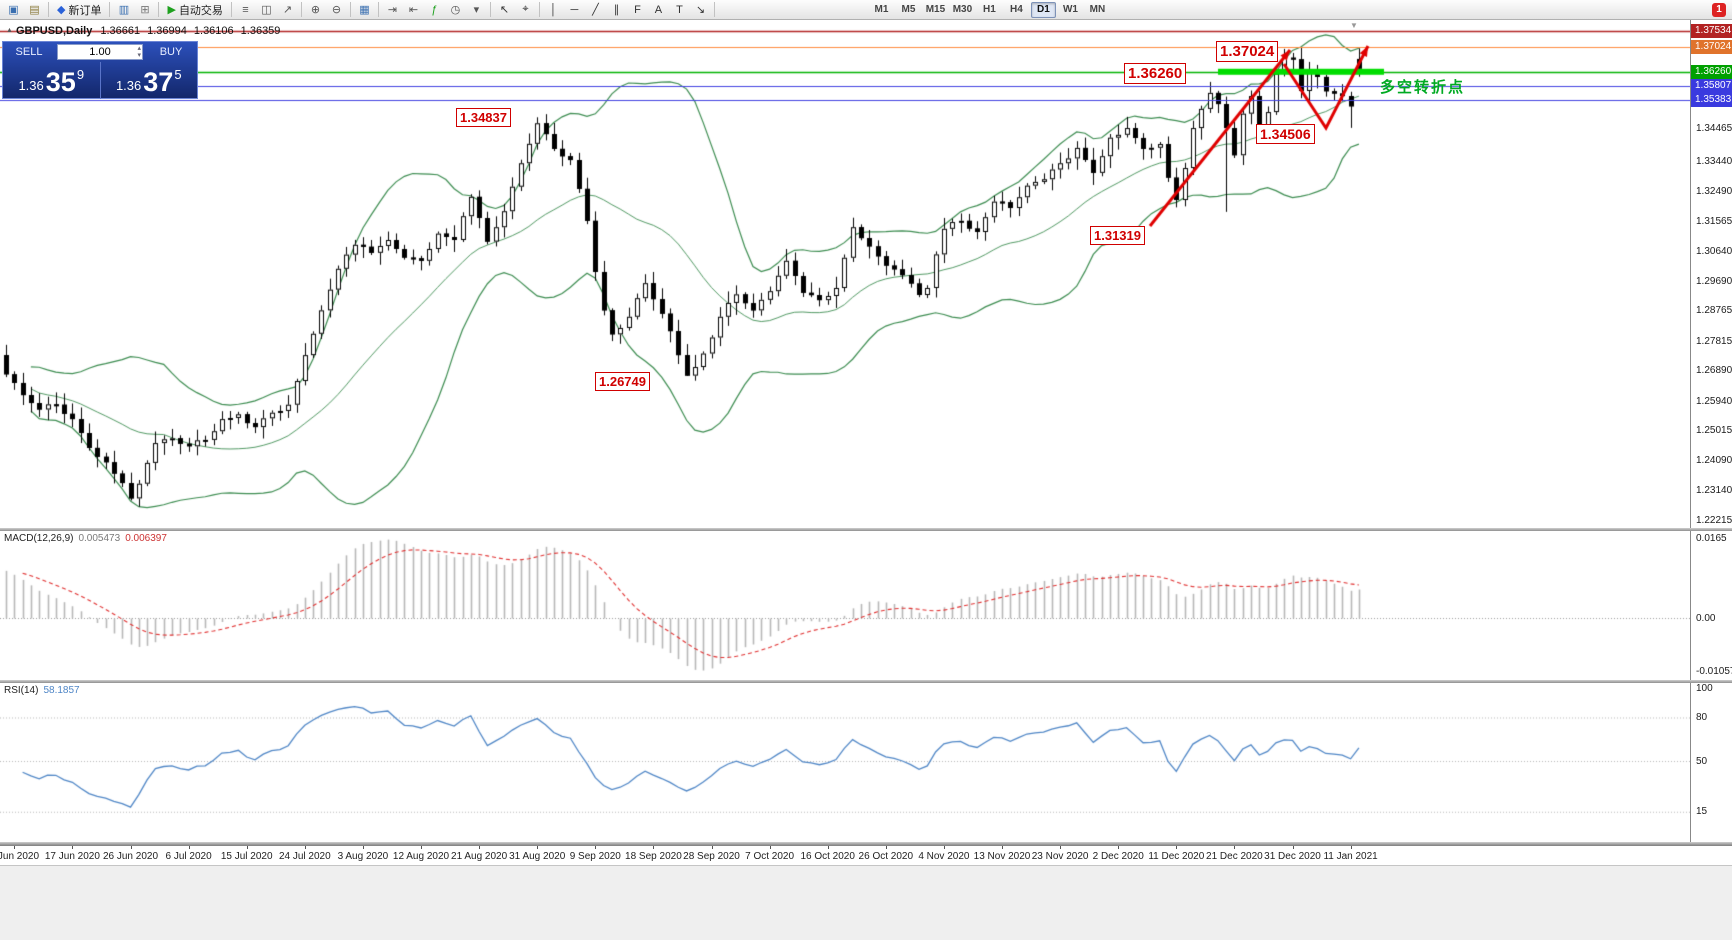  What do you see at coordinates (1247, 51) in the screenshot?
I see `price-annotation: 1.37024` at bounding box center [1247, 51].